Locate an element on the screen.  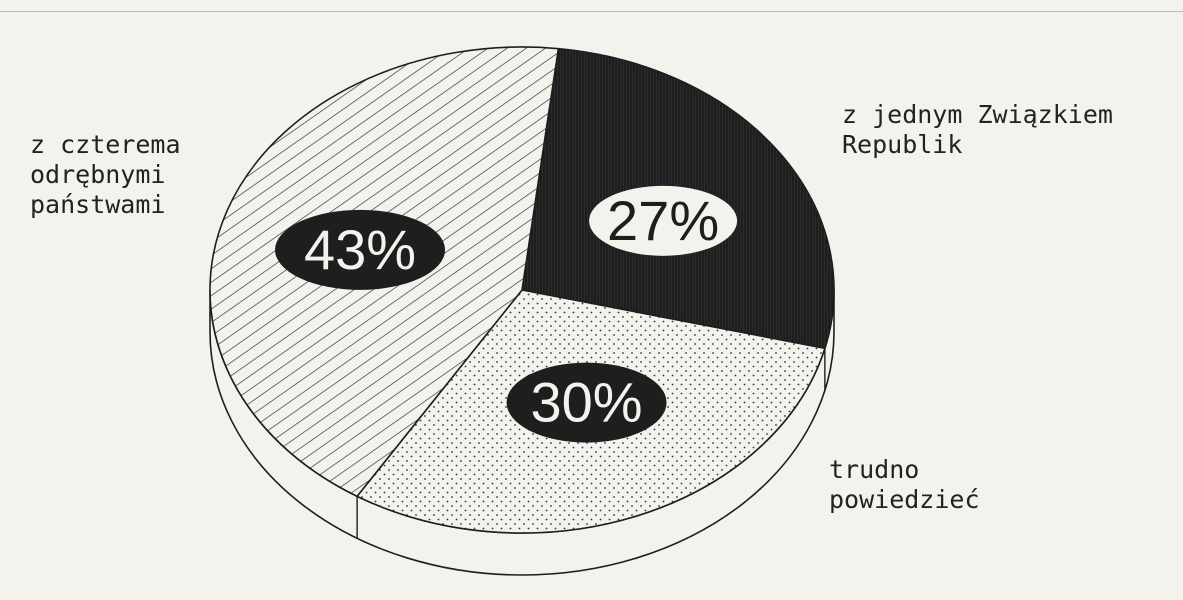
value-label: 27% is located at coordinates (663, 220).